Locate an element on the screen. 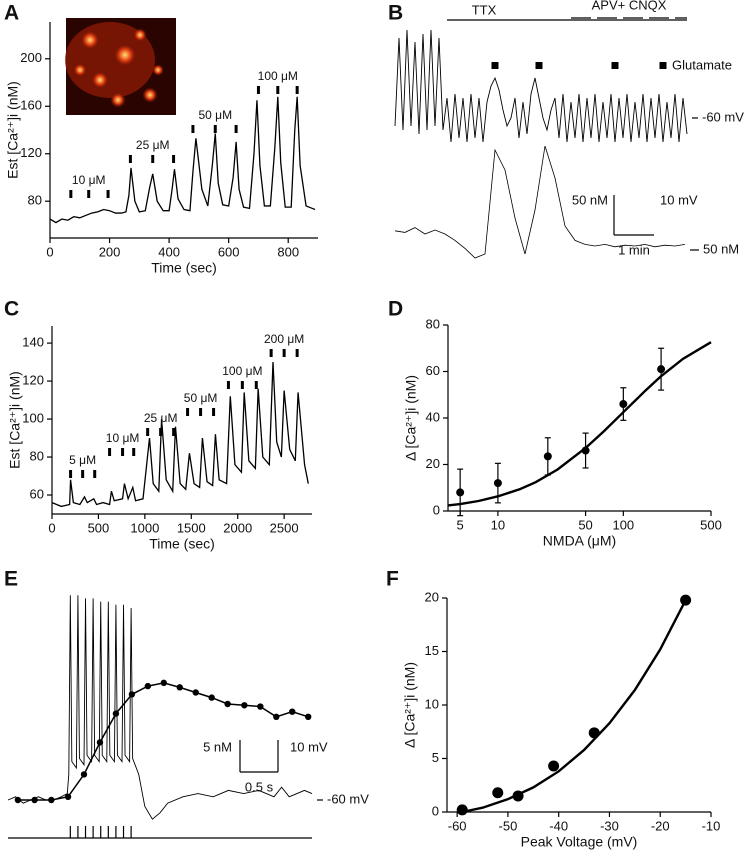  inset-image is located at coordinates (120, 66).